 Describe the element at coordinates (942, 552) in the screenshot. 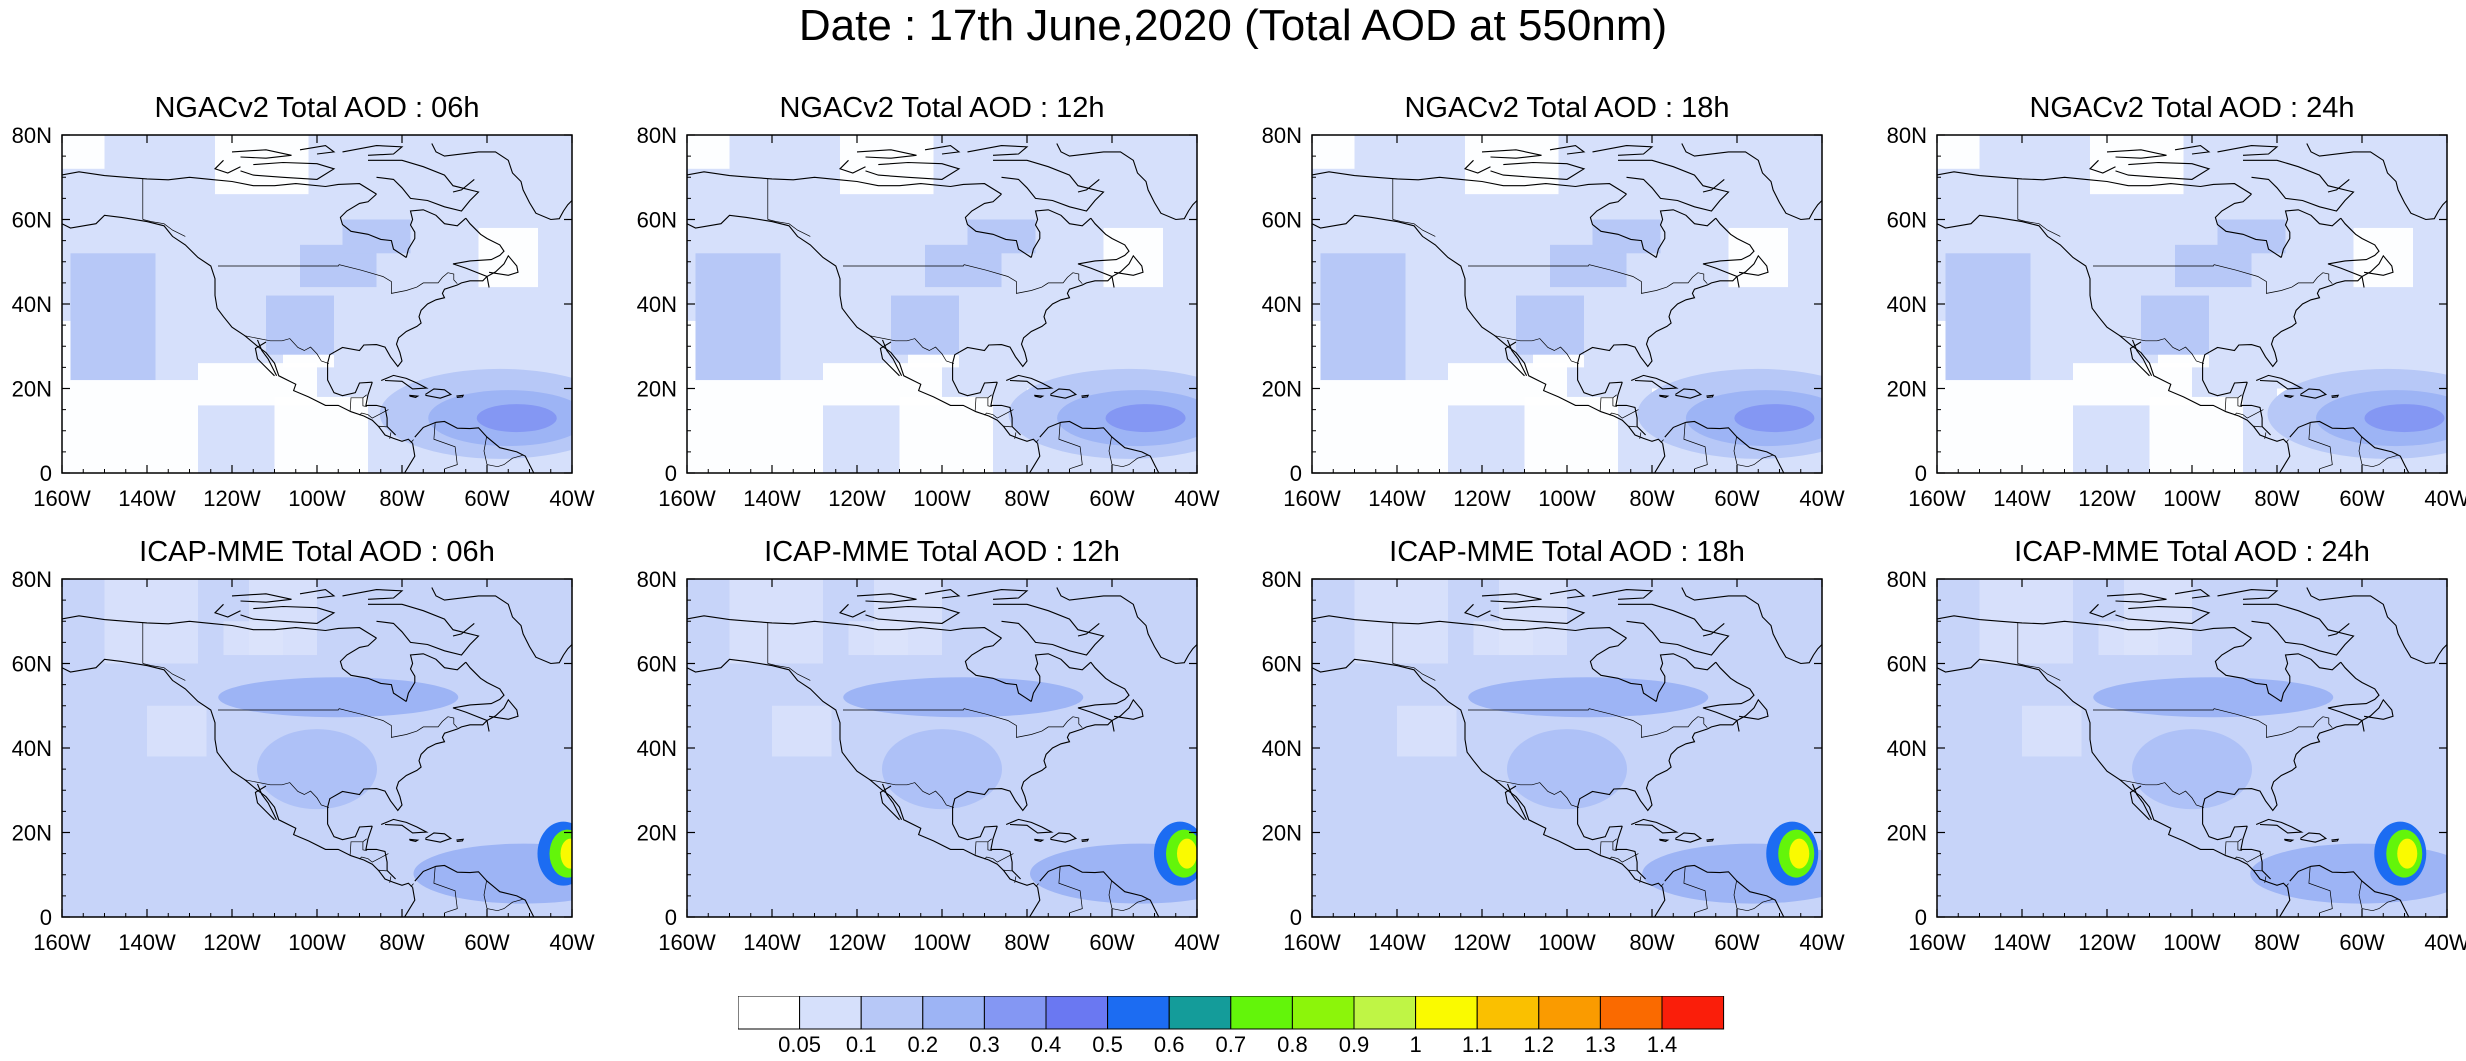

I see `panel-title: ICAP-MME Total AOD : 12h` at that location.